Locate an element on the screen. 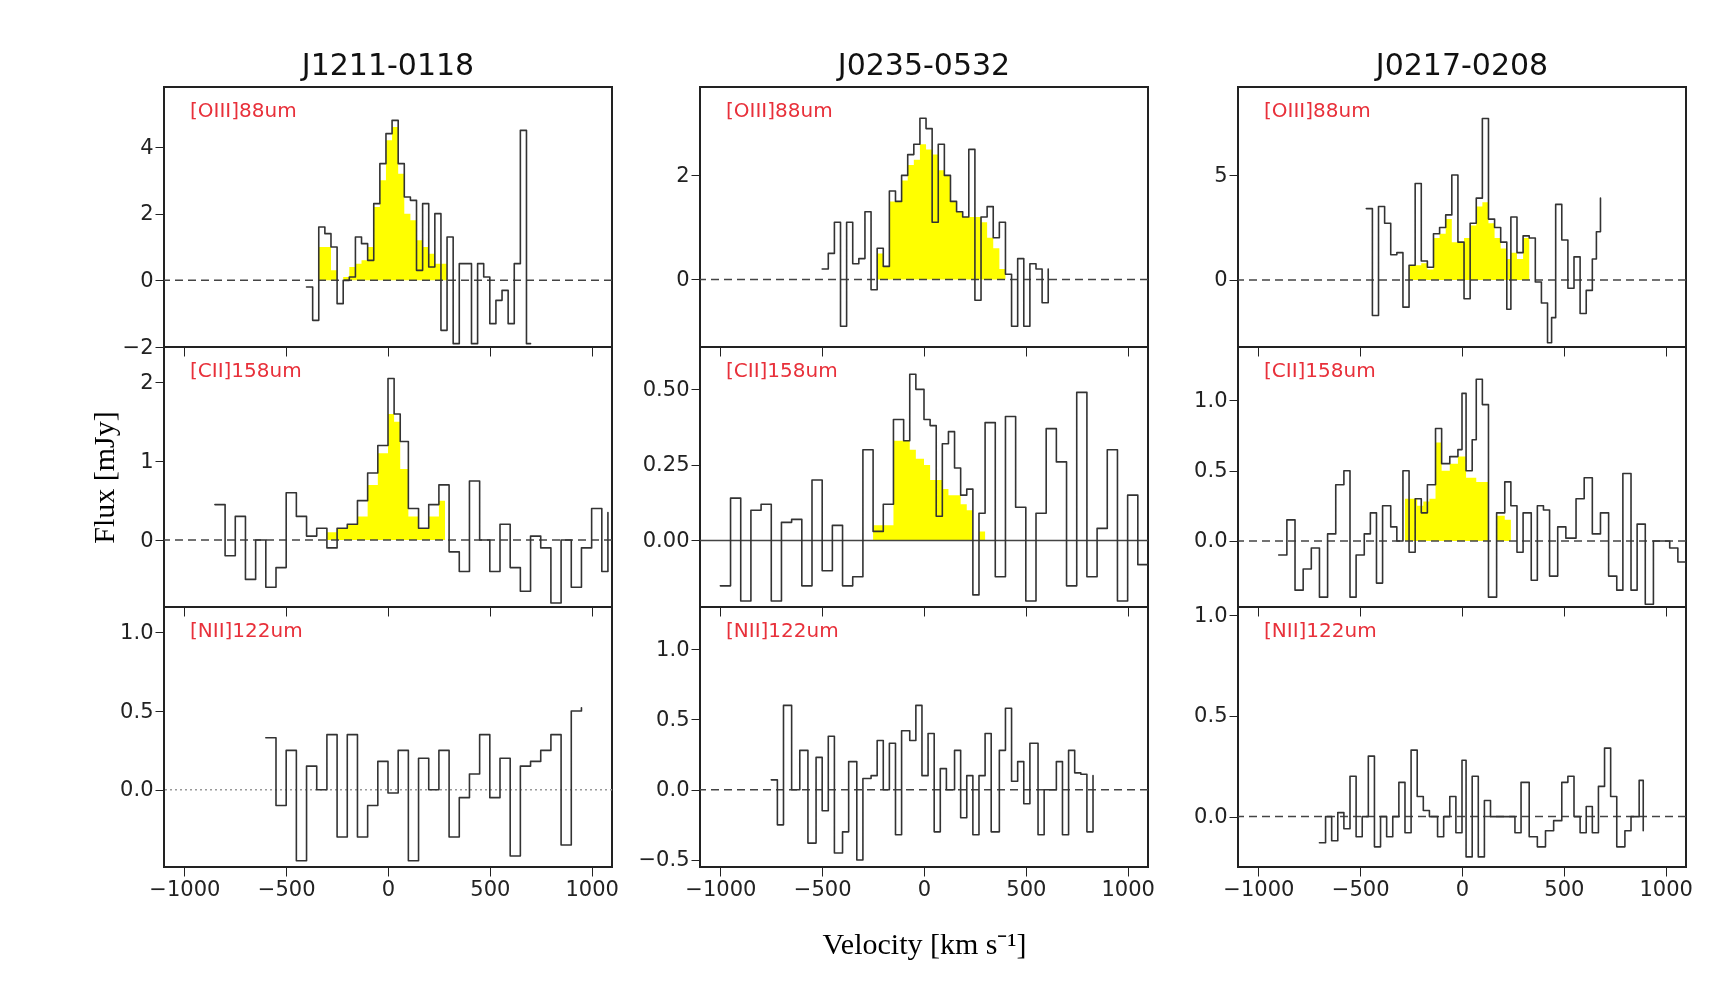 This screenshot has height=997, width=1712. chart-title: J1211-0118 is located at coordinates (387, 64).